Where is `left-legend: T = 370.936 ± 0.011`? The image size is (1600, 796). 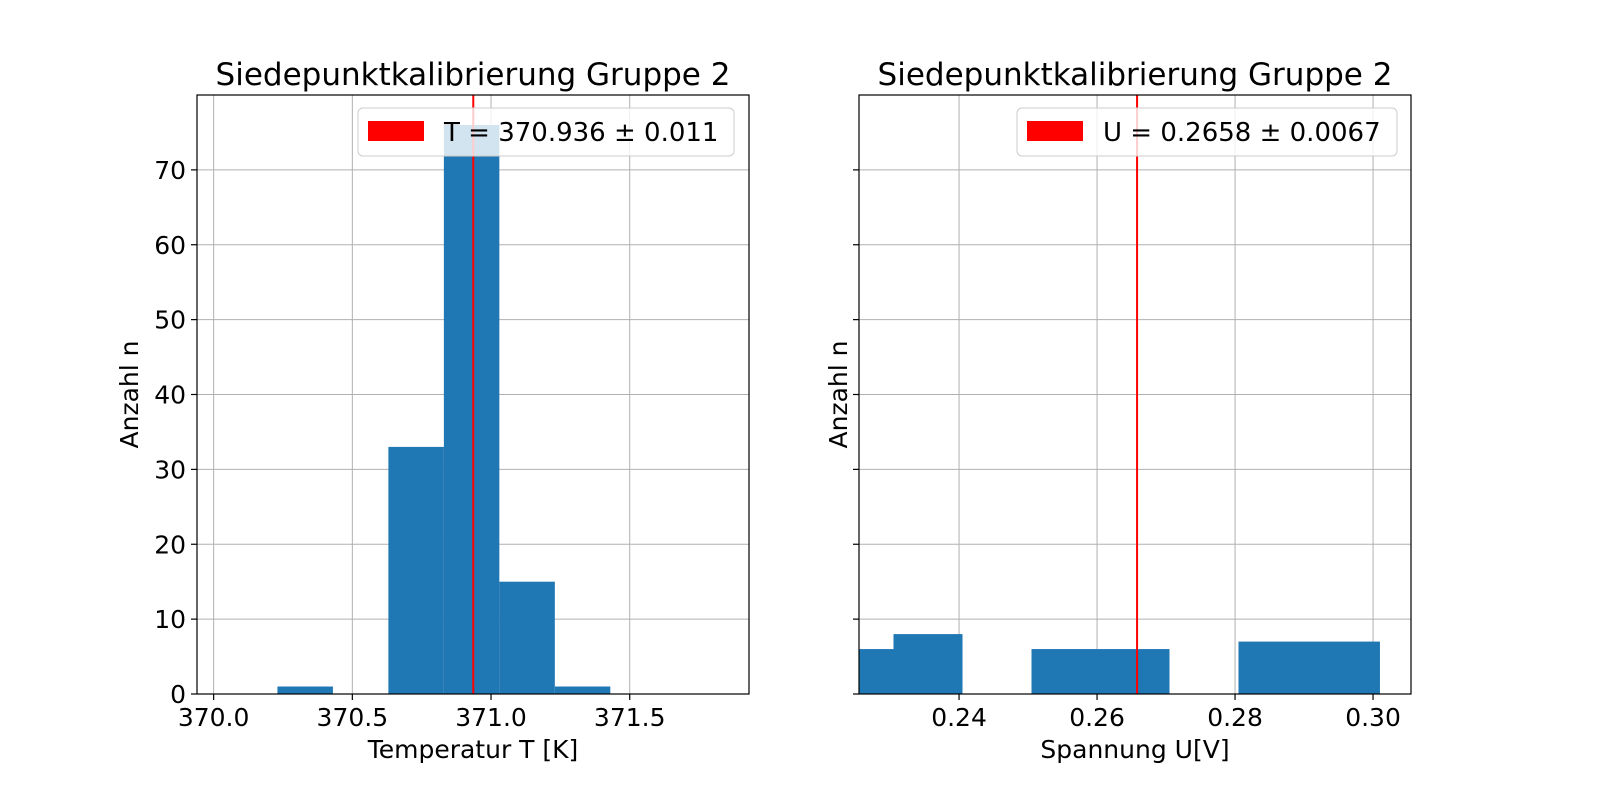
left-legend: T = 370.936 ± 0.011 is located at coordinates (546, 132).